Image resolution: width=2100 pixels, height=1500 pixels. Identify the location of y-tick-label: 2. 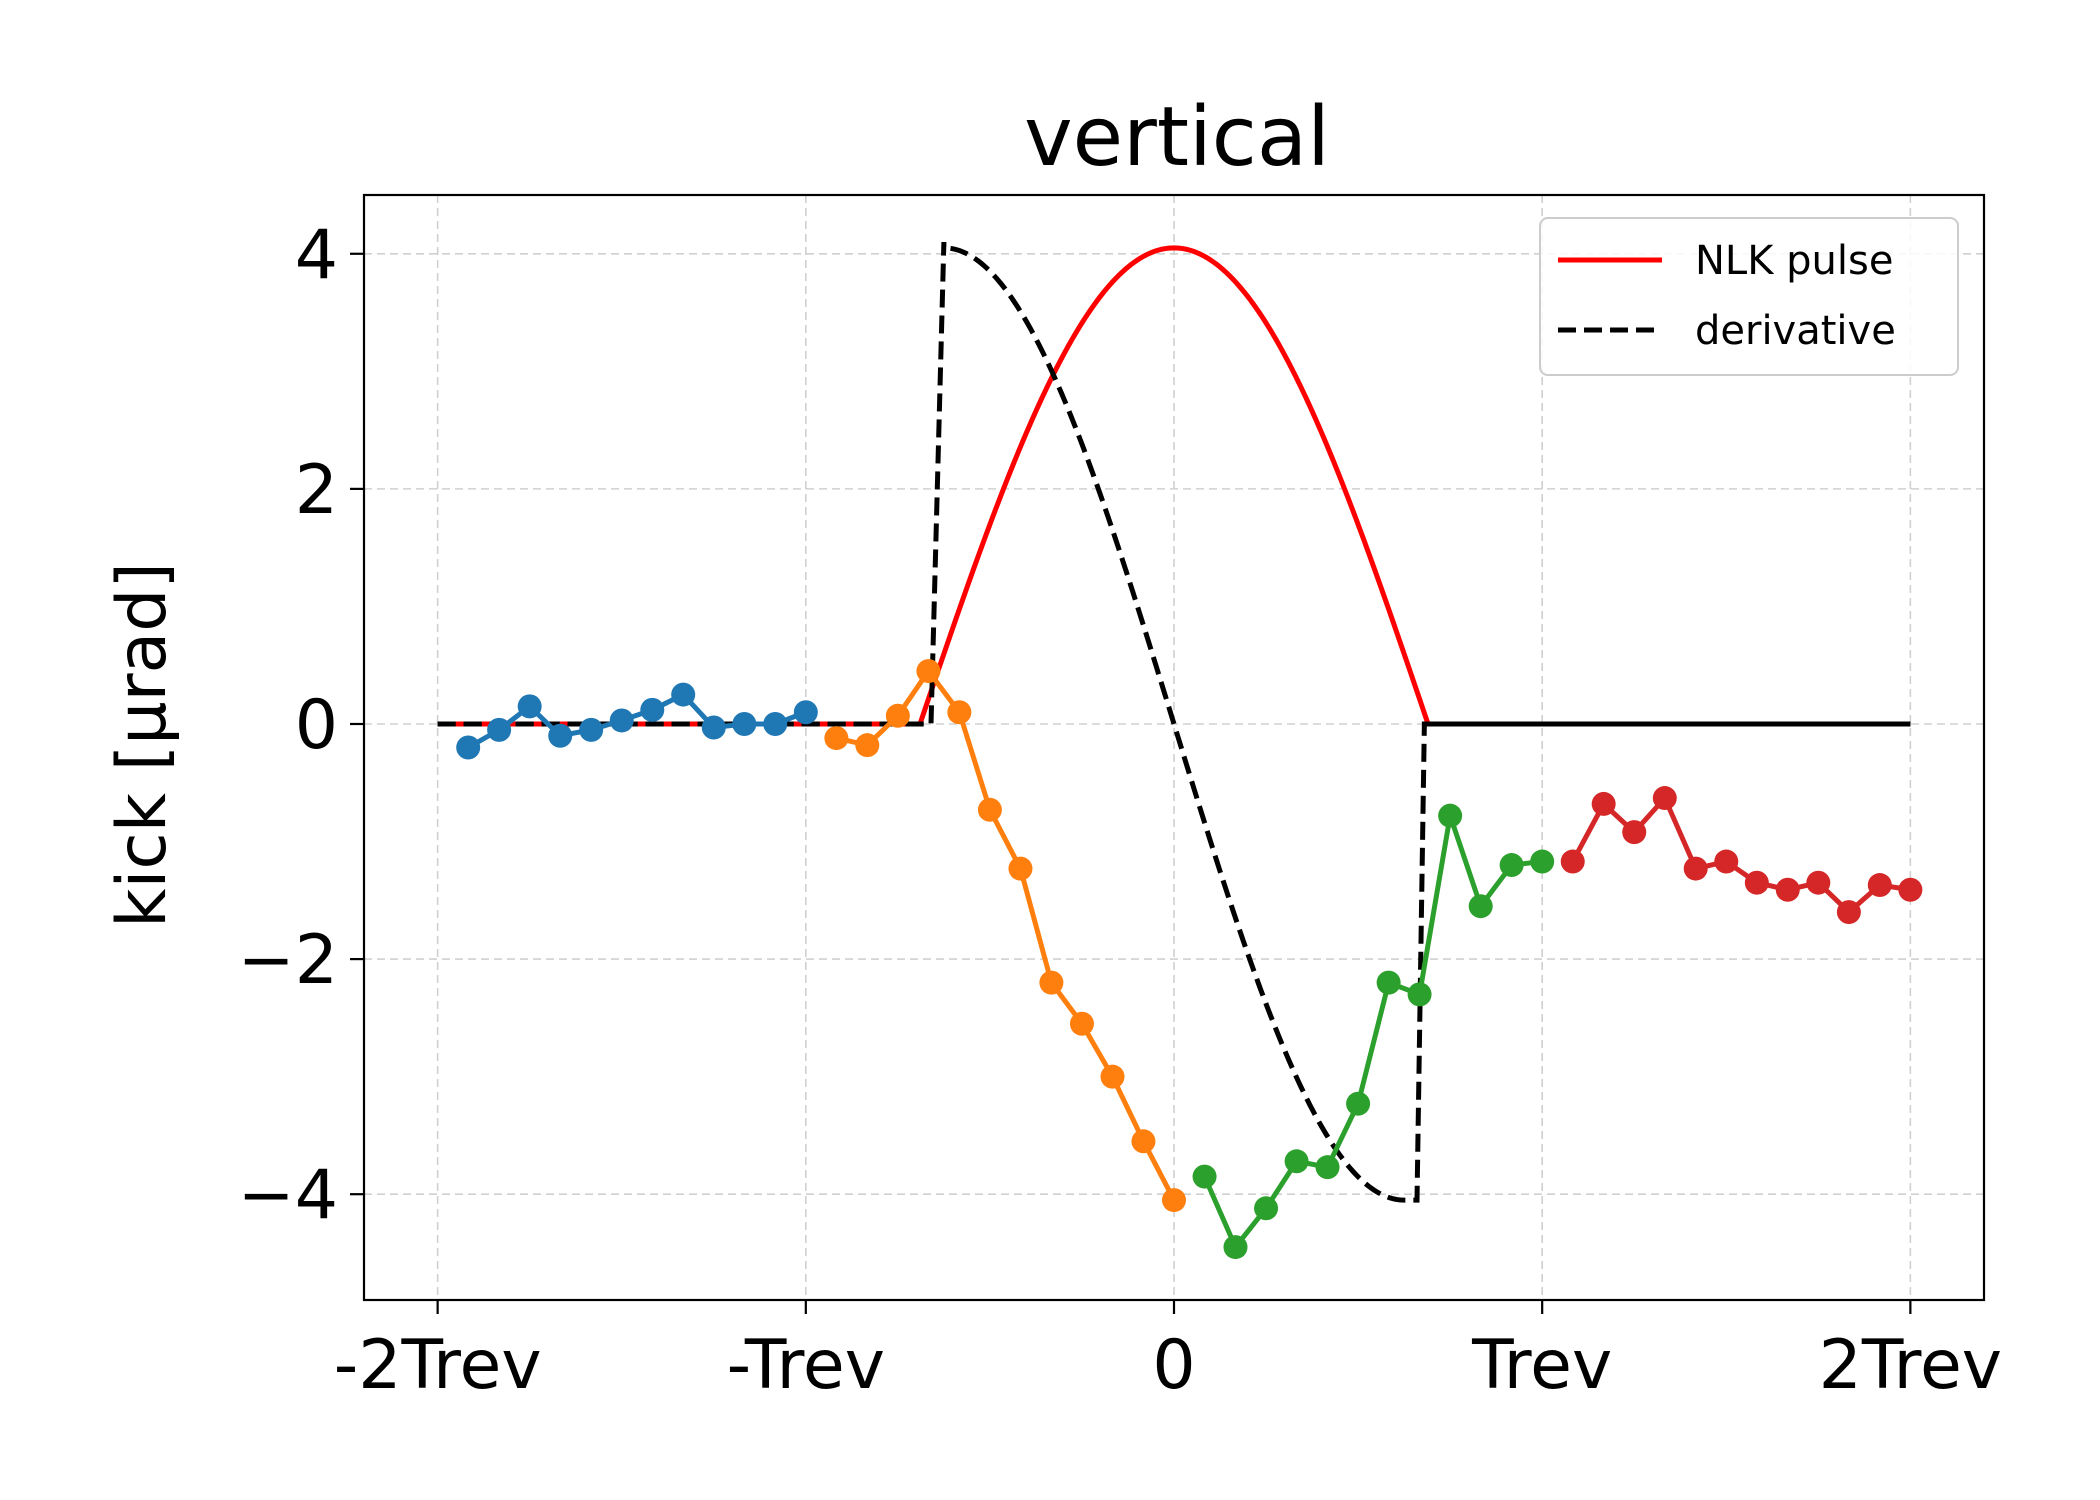
(316, 490).